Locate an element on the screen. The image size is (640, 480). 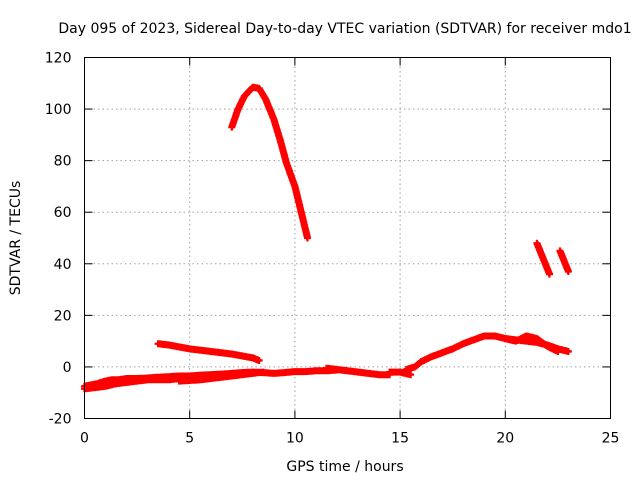
x-axis-label: GPS time / hours is located at coordinates (344, 467).